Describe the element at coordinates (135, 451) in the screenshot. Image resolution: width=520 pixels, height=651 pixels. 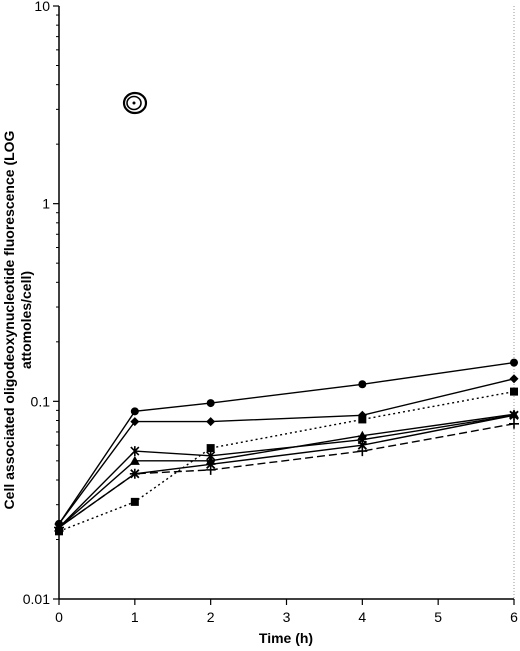
I see `data-point-star` at that location.